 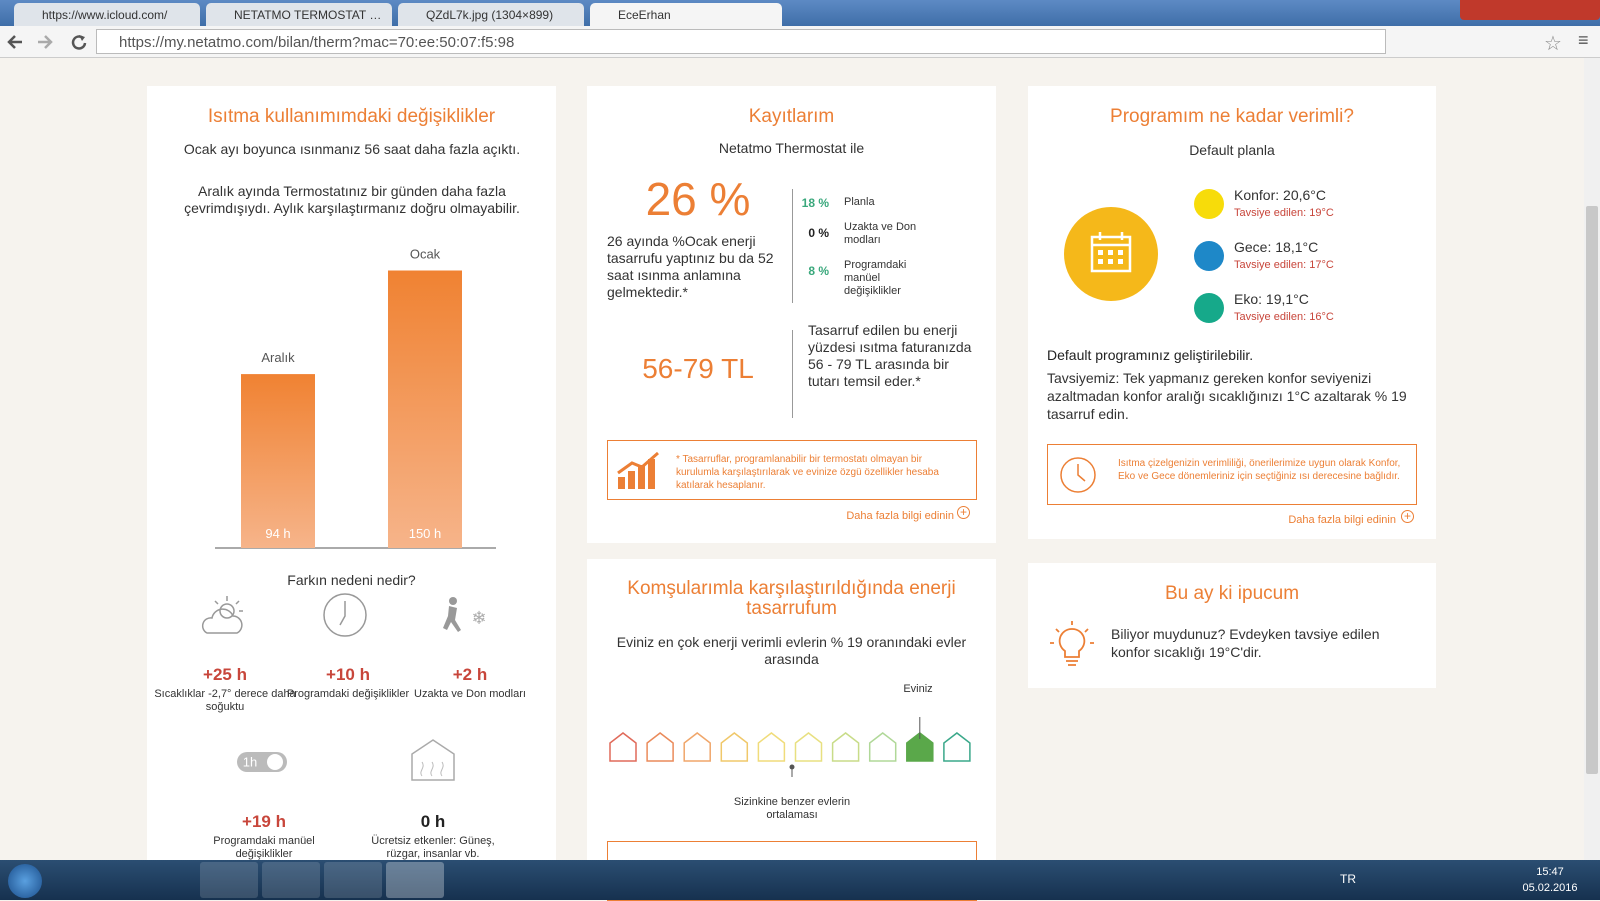 I want to click on time: 15:47, so click(x=1550, y=872).